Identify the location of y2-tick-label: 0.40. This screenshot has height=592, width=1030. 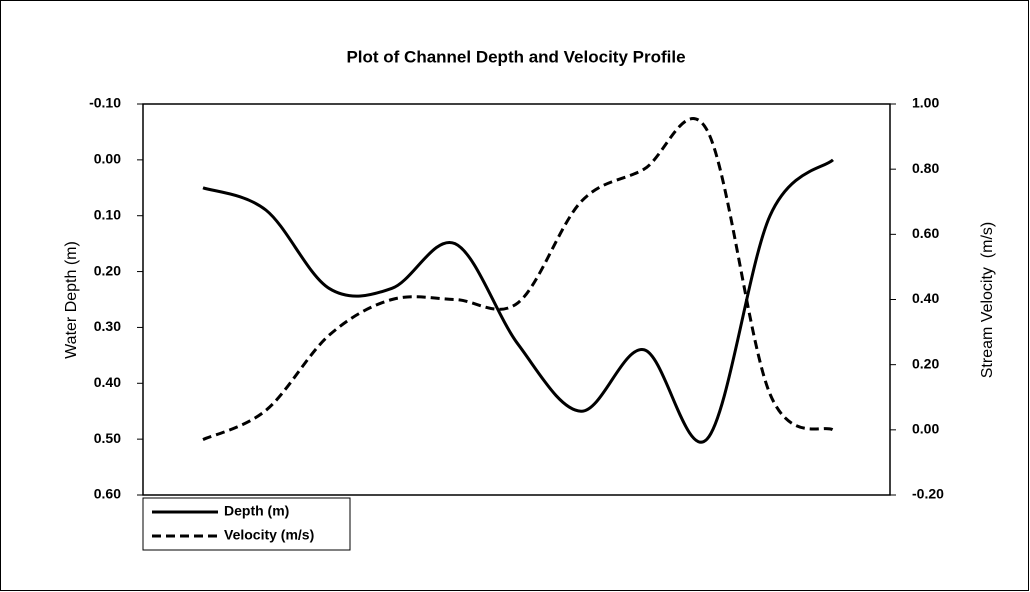
(925, 298).